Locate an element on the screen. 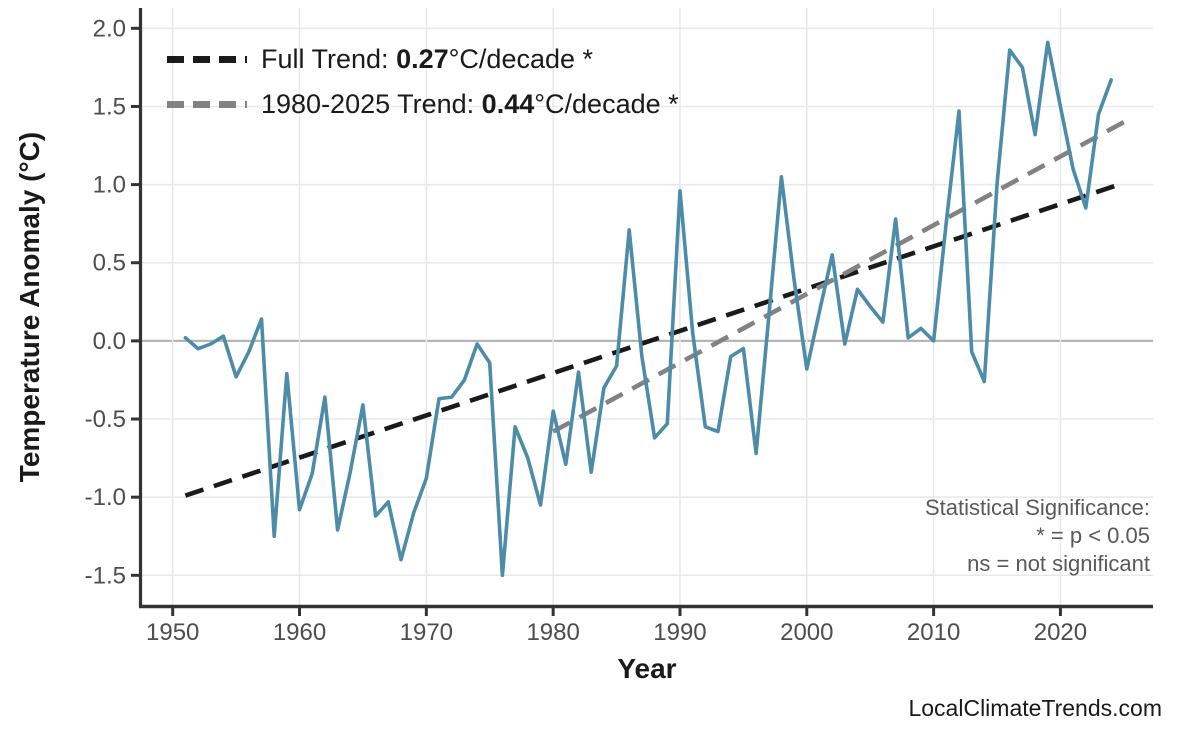 This screenshot has width=1186, height=737. legend-entry-full-trend: Full Trend: 0.27°C/decade * is located at coordinates (380, 59).